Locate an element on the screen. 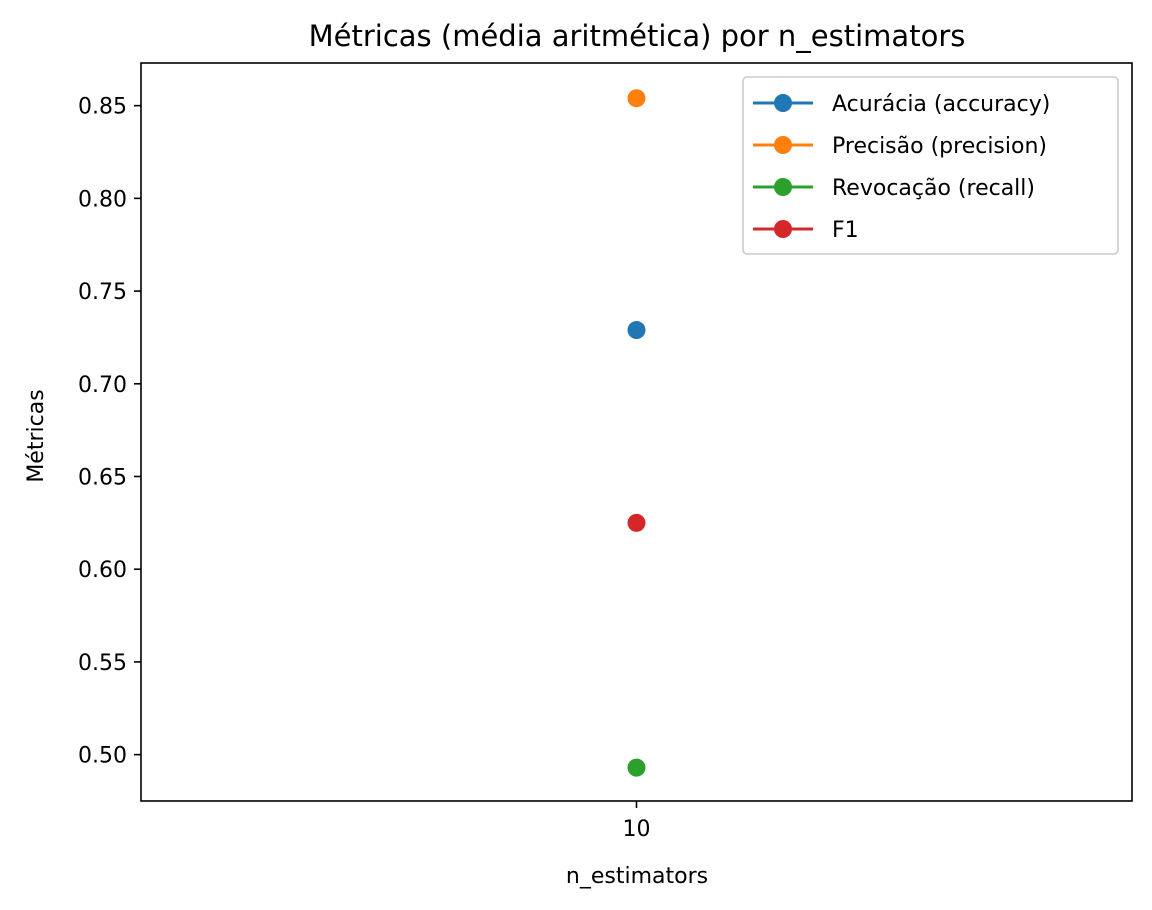 This screenshot has width=1152, height=910. y-tick-label: 0.75 is located at coordinates (102, 292).